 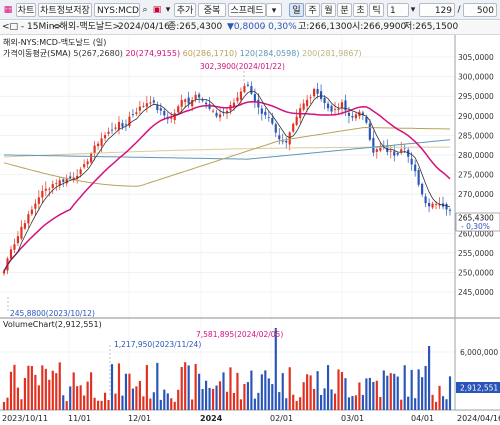 I want to click on period-tick-button: 틱, so click(x=376, y=10).